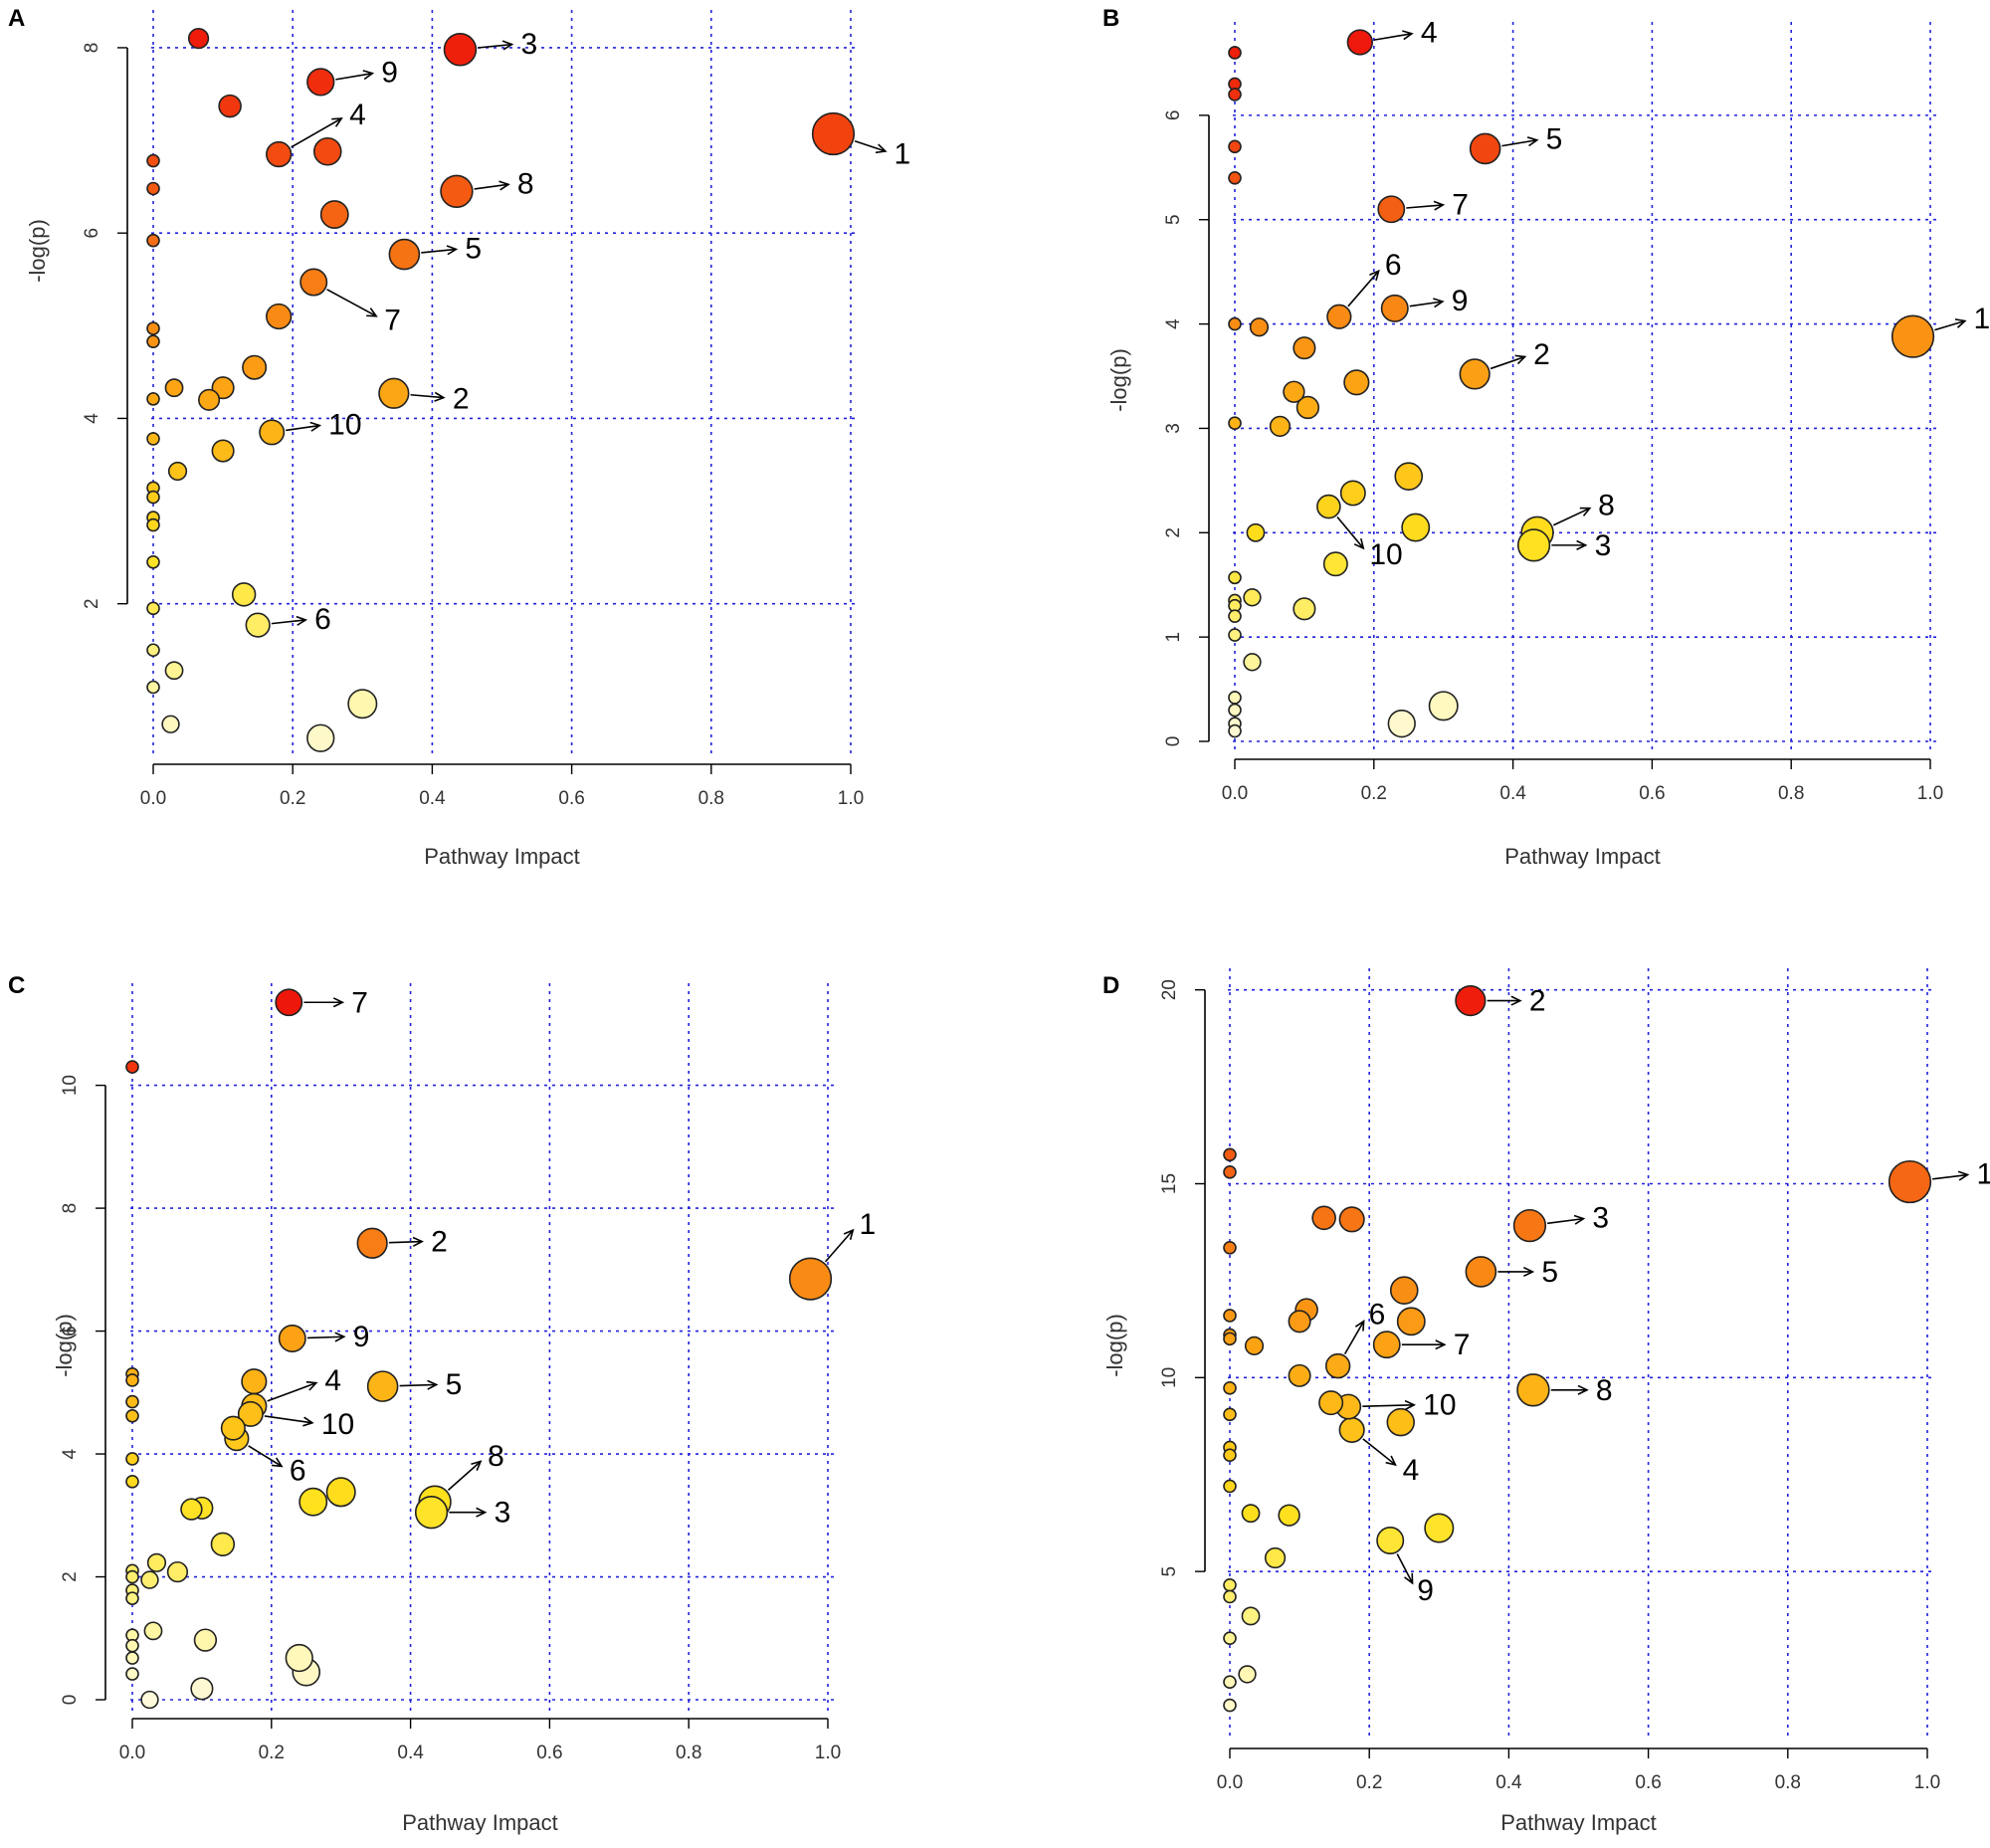 Image resolution: width=1990 pixels, height=1848 pixels. What do you see at coordinates (549, 1753) in the screenshot?
I see `x-tick-label: 0.6` at bounding box center [549, 1753].